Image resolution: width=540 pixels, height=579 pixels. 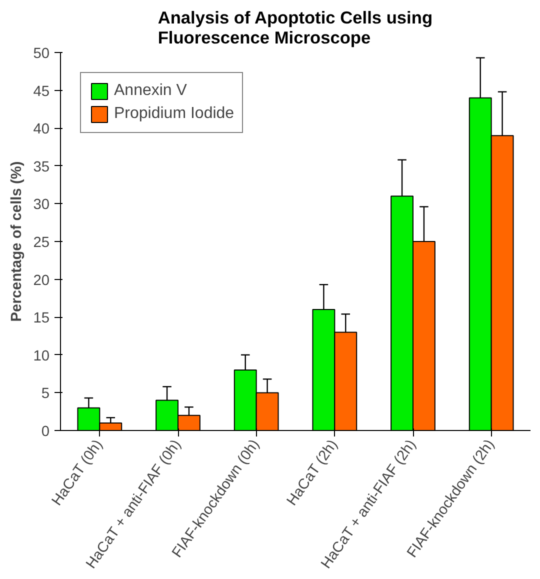 I want to click on y-tick-label: 20, so click(x=41, y=280).